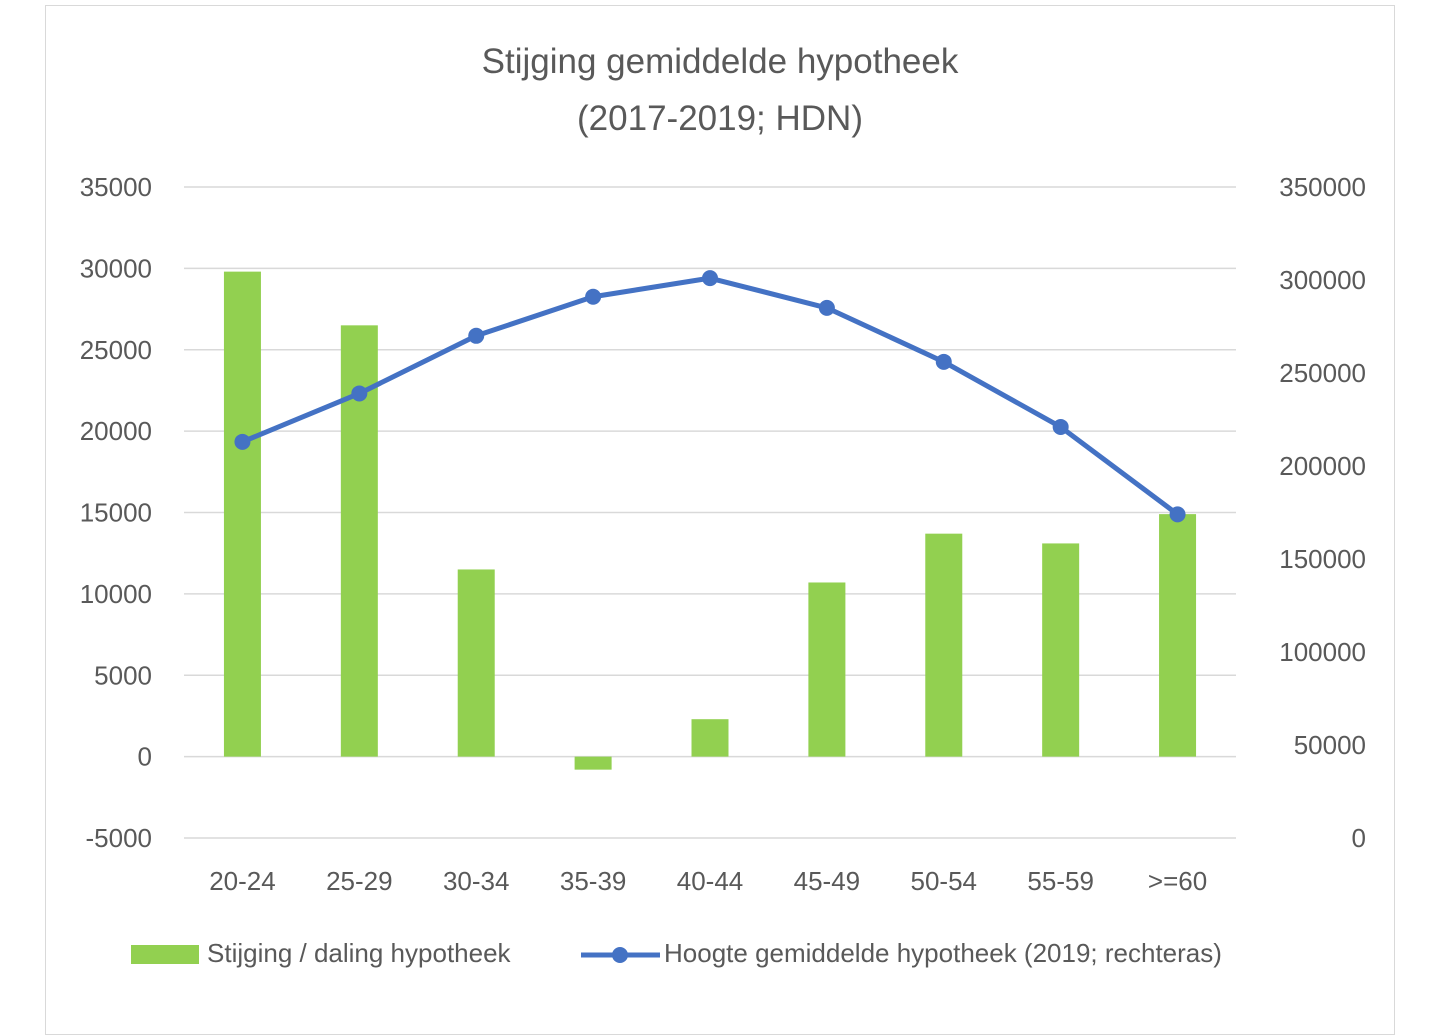  Describe the element at coordinates (116, 594) in the screenshot. I see `left-tick-label: 10000` at that location.